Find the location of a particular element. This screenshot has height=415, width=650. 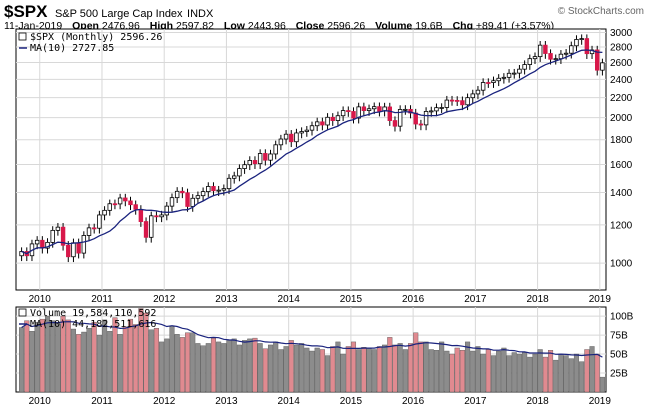

price-x-tick-label: 2013 is located at coordinates (226, 299).